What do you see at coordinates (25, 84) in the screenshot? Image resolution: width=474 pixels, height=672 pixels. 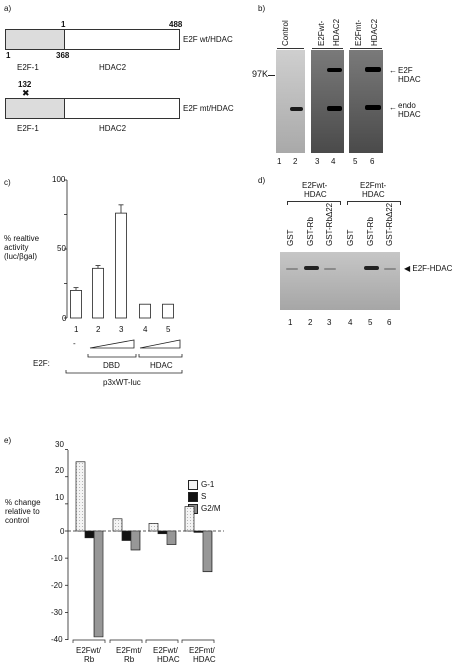 I see `mt-mutation-label: 132` at bounding box center [25, 84].